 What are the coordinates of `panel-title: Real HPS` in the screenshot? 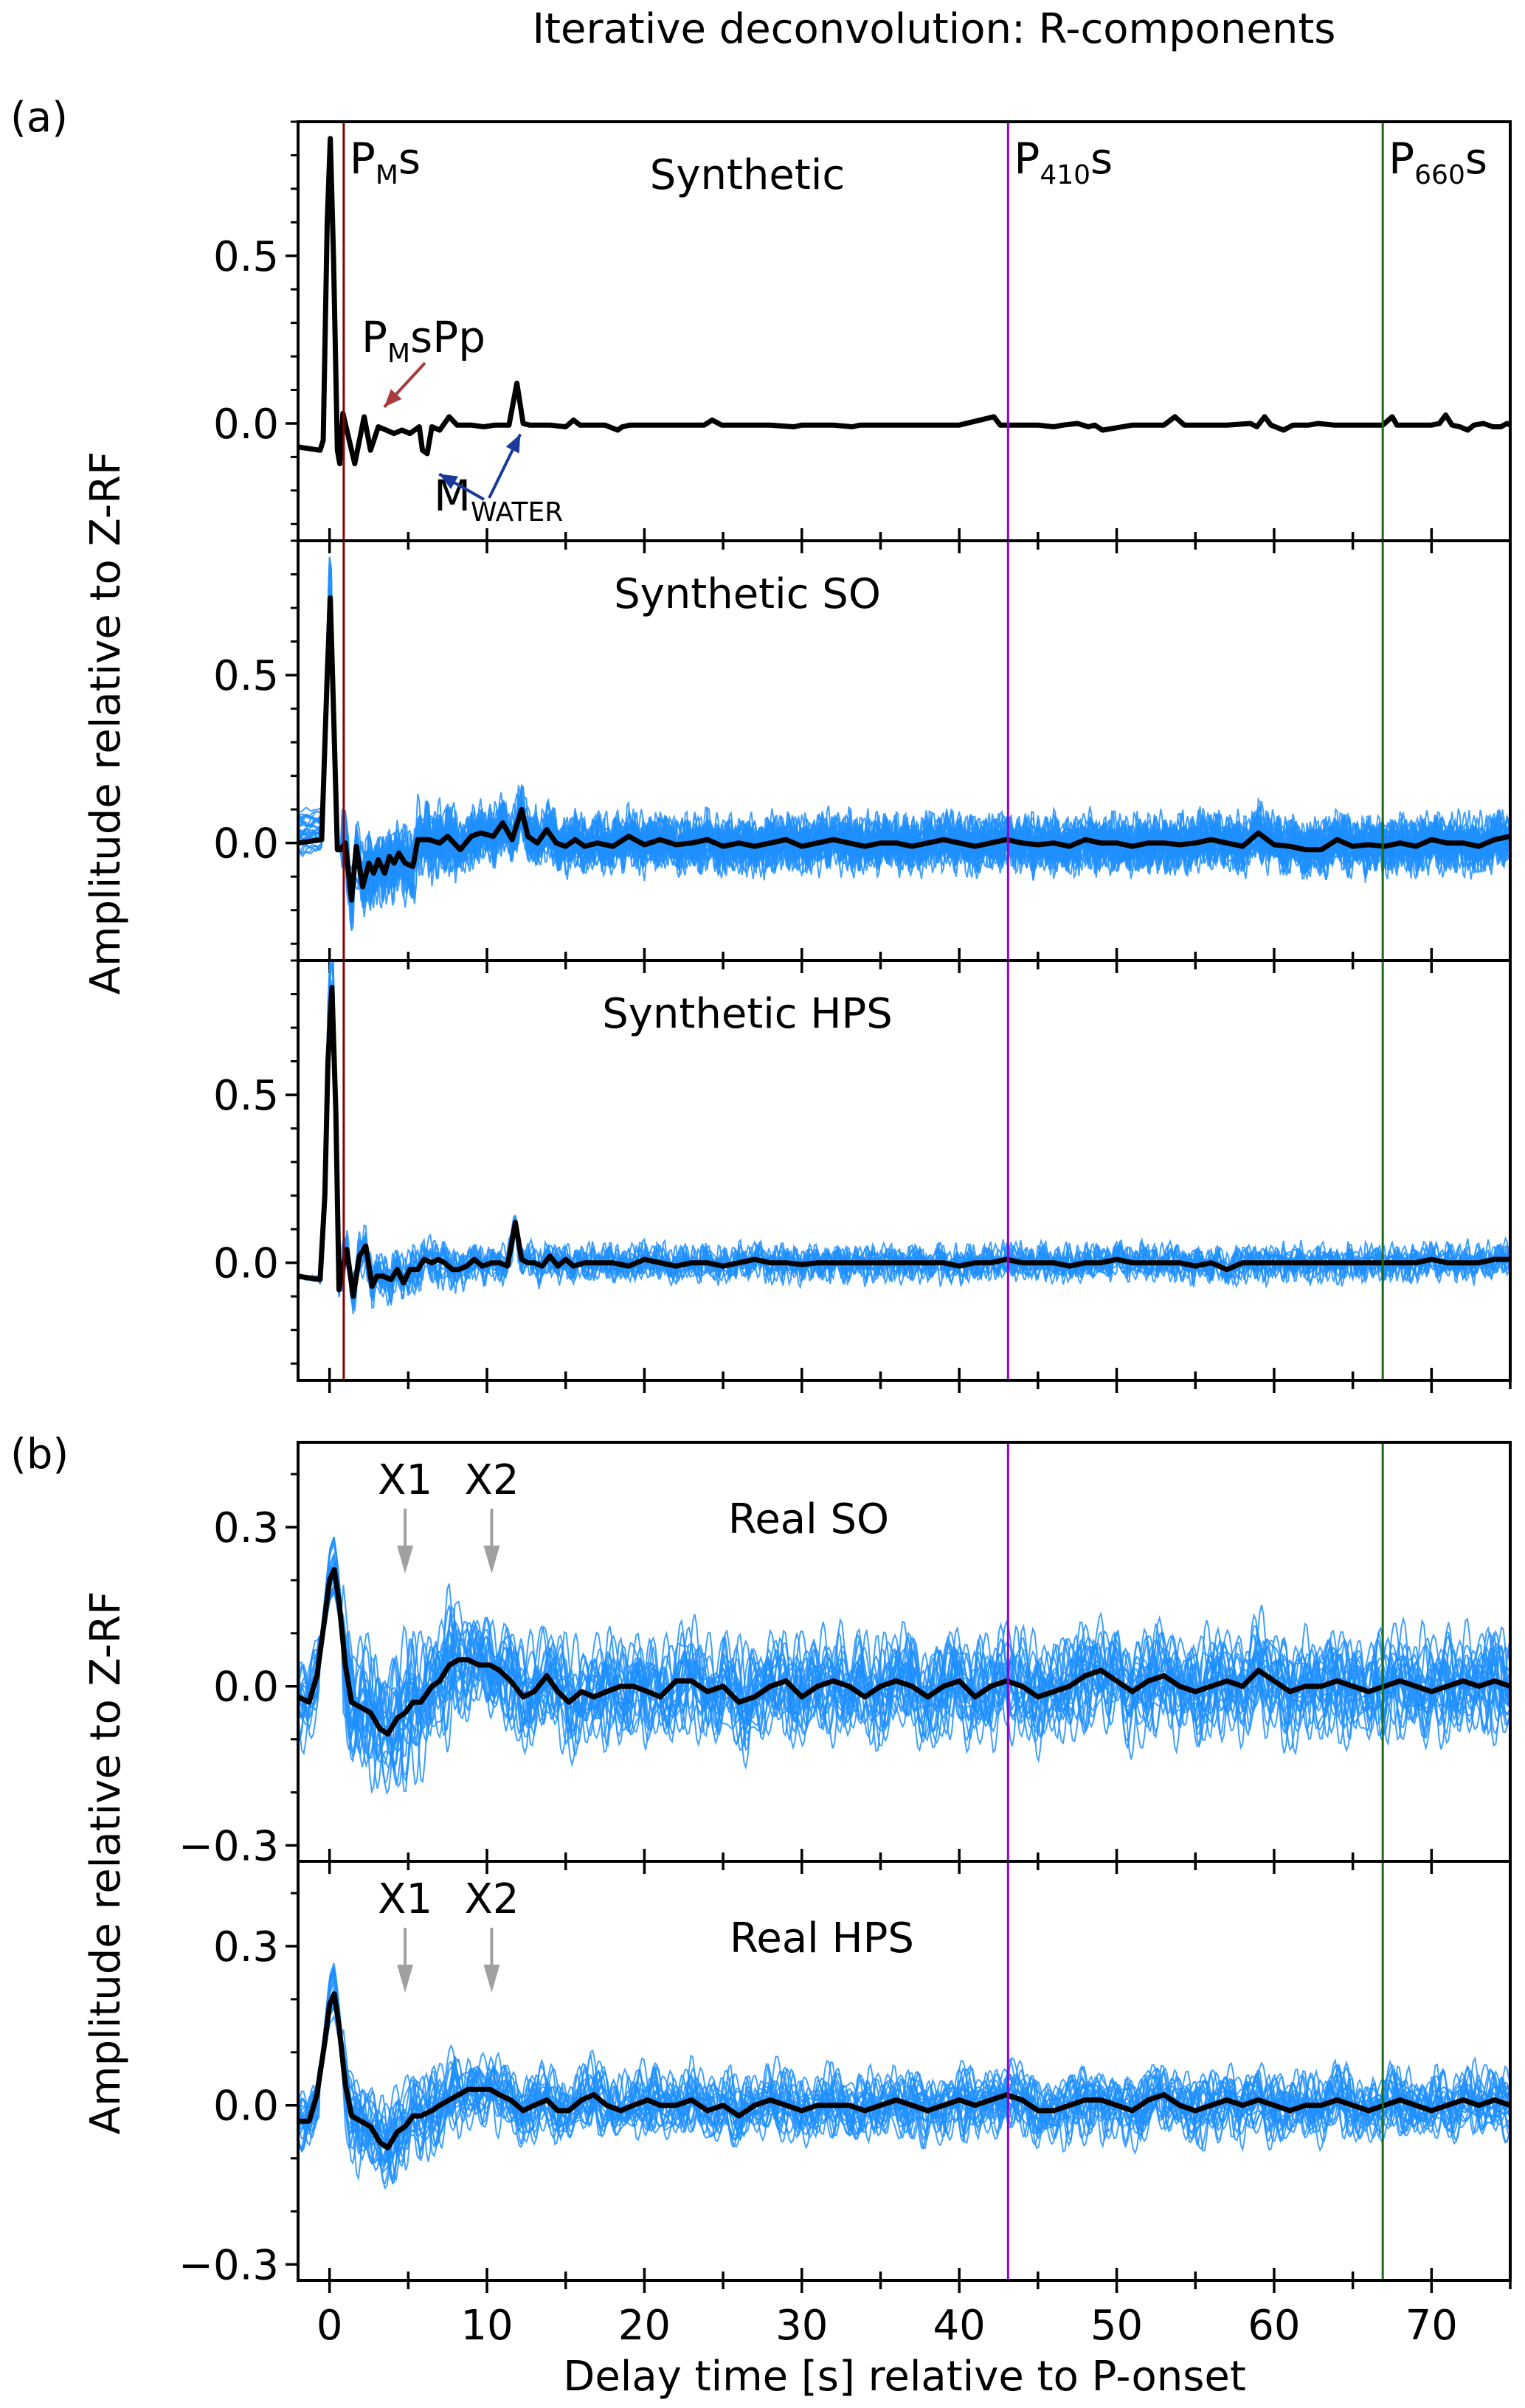 It's located at (822, 1938).